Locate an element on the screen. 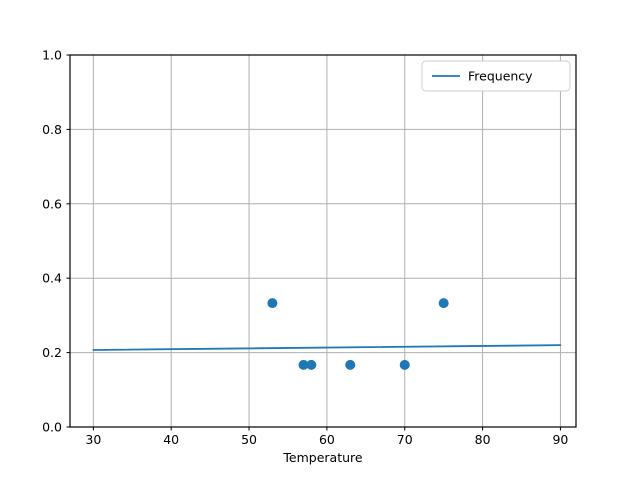 Image resolution: width=640 pixels, height=480 pixels. line-series-frequency is located at coordinates (327, 347).